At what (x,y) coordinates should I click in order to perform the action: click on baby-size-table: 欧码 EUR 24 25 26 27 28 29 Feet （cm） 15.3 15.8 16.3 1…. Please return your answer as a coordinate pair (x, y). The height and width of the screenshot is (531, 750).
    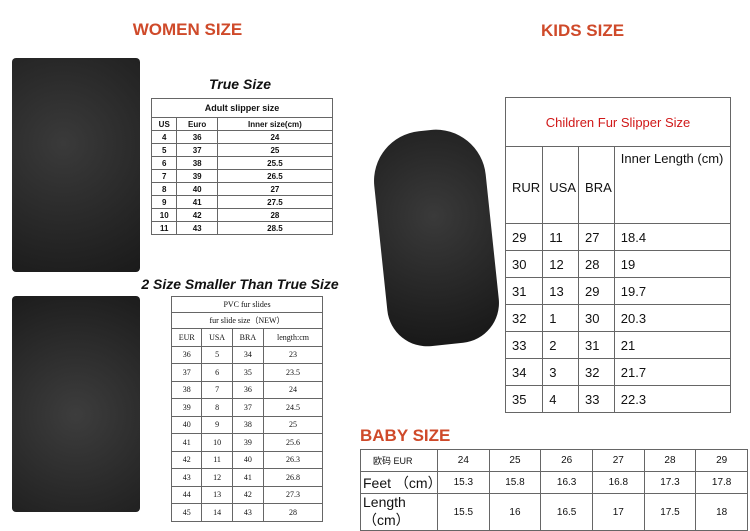
    Looking at the image, I should click on (554, 490).